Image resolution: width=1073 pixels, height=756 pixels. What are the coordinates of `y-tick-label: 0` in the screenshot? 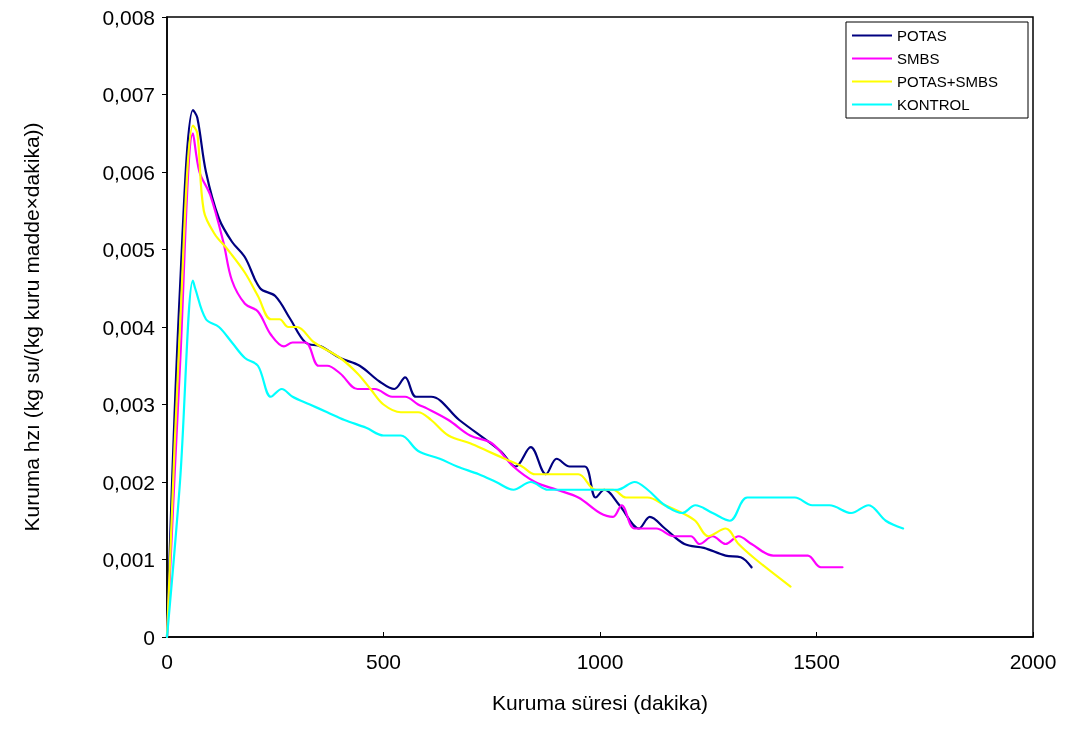 It's located at (149, 637).